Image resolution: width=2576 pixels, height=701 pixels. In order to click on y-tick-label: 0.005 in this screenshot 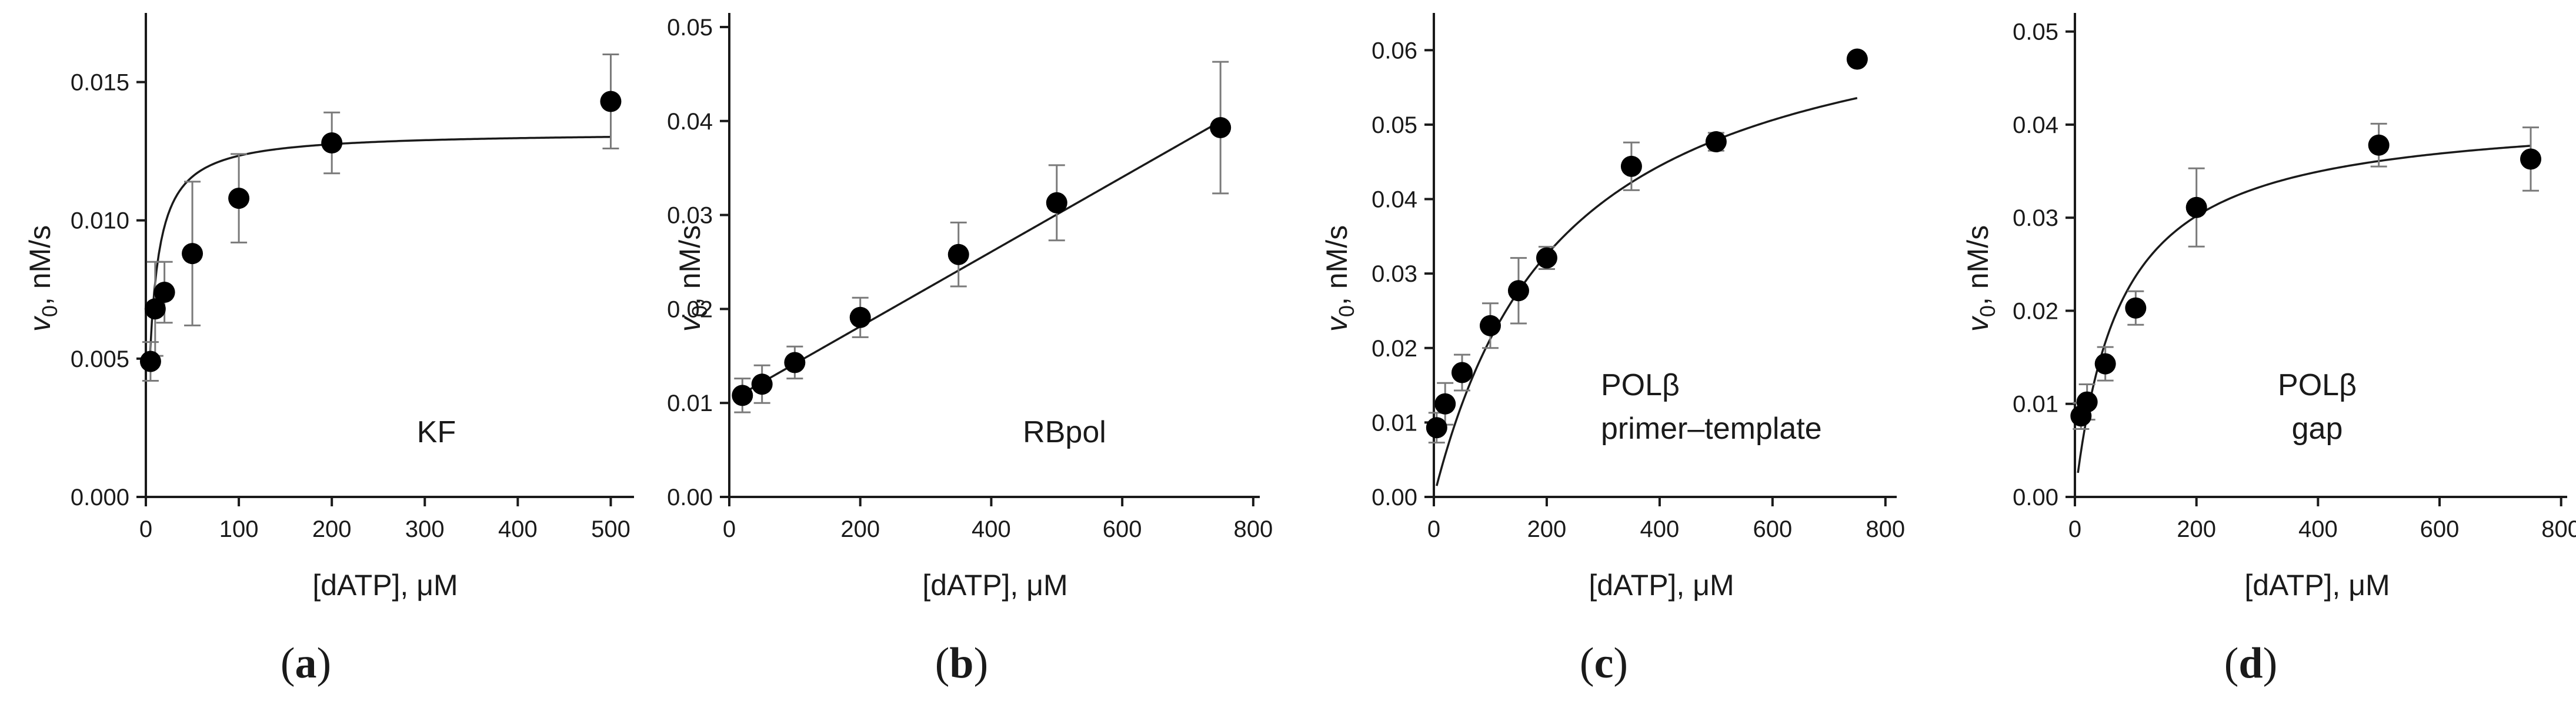, I will do `click(100, 359)`.